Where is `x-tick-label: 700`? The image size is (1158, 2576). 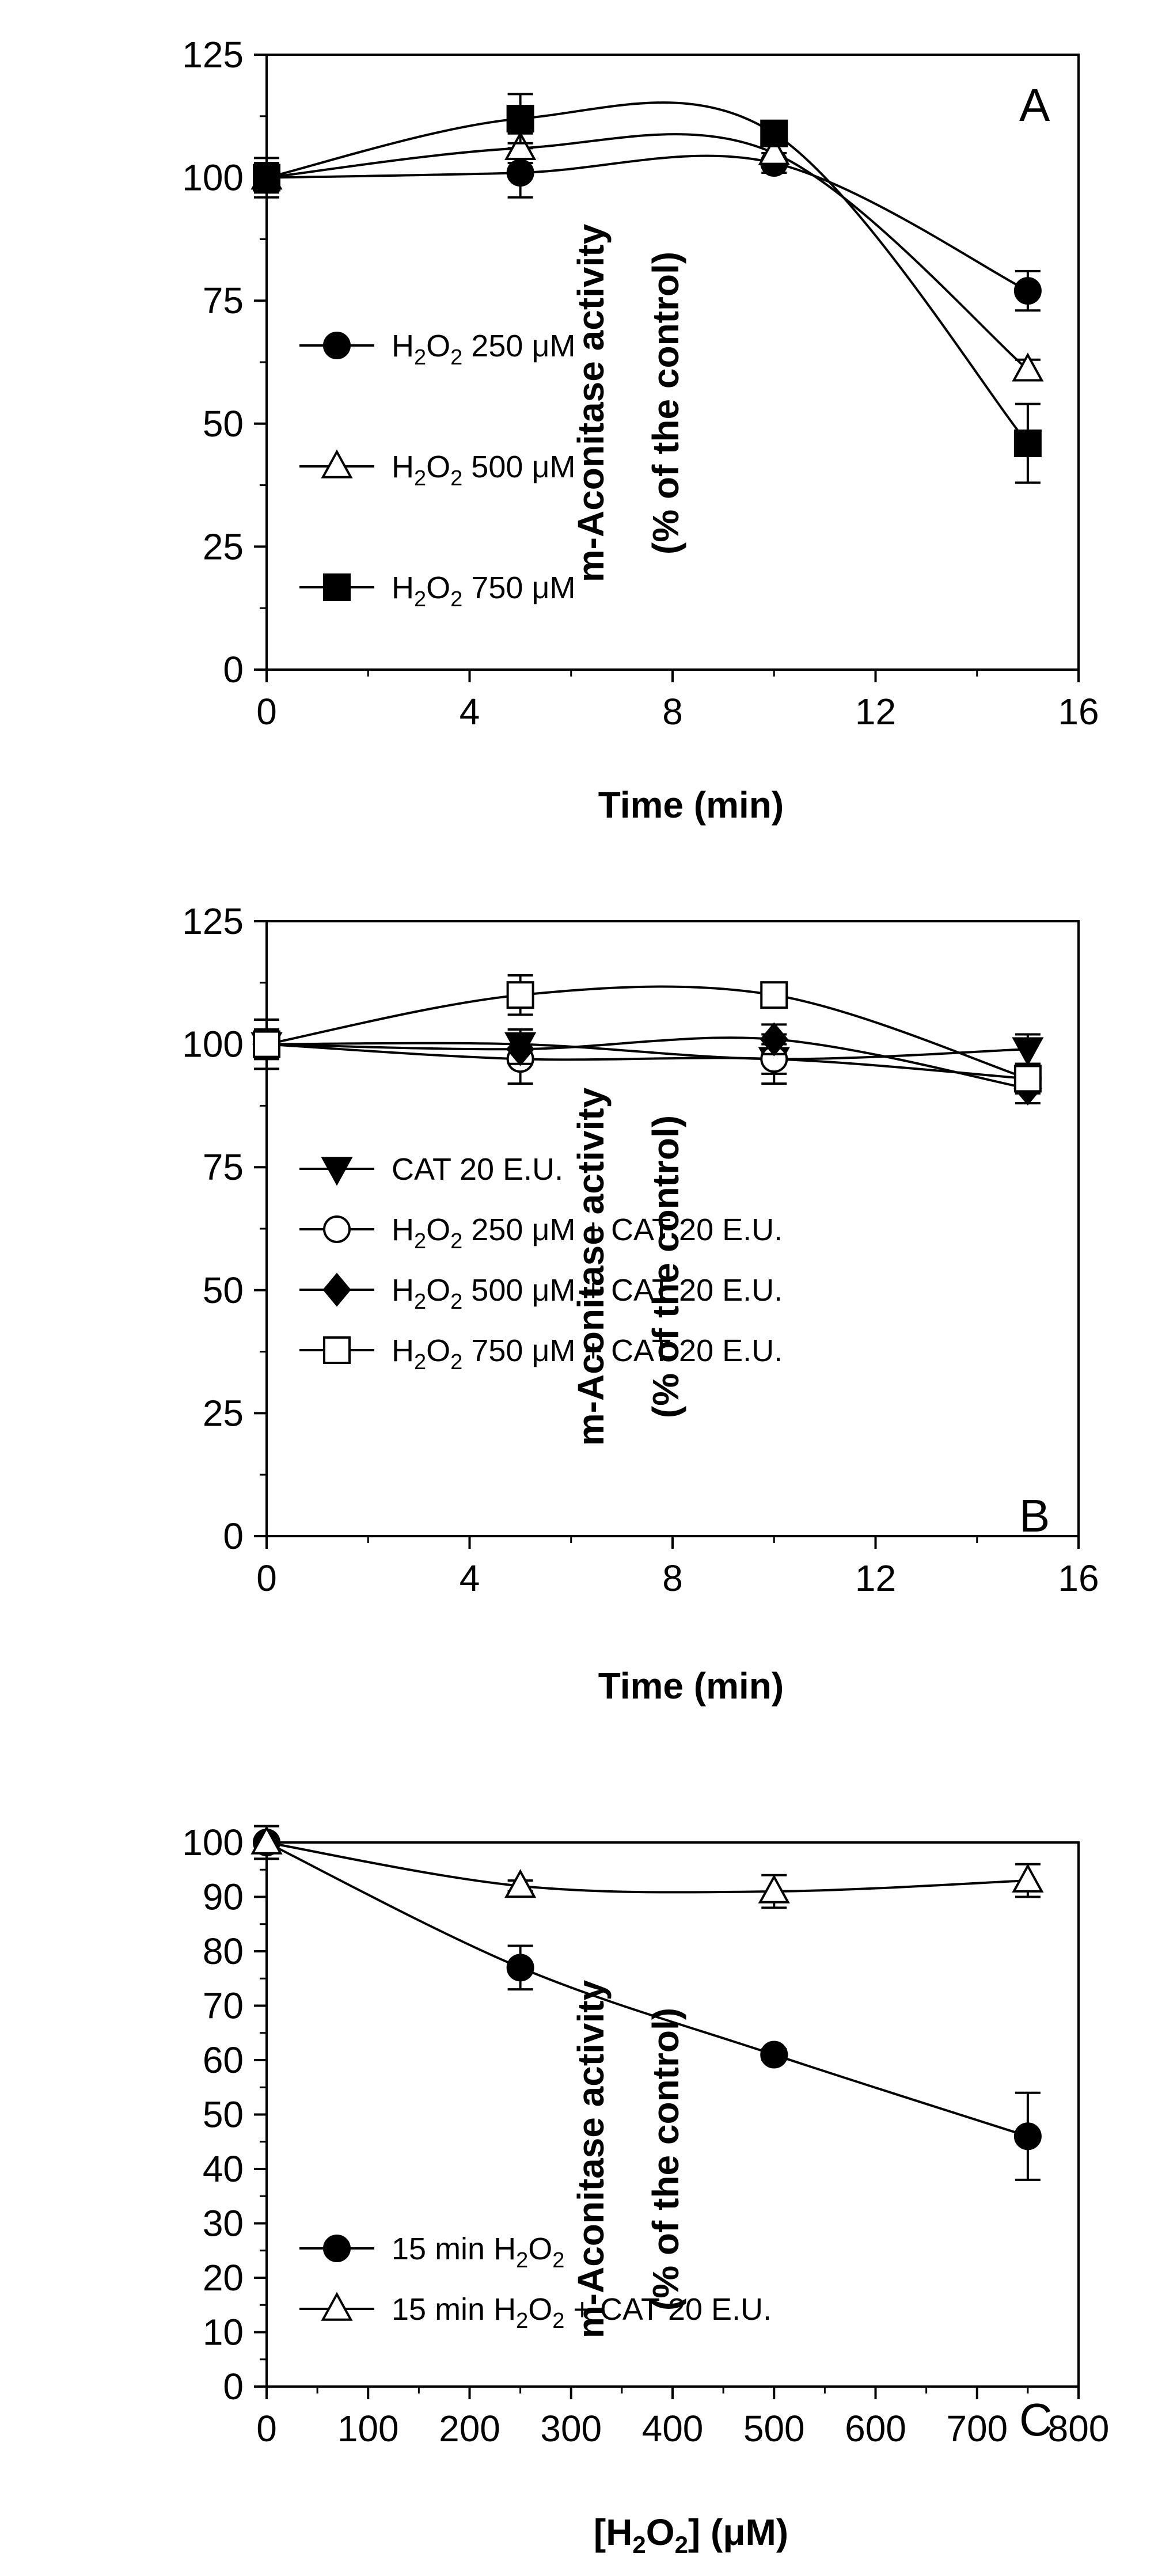
x-tick-label: 700 is located at coordinates (977, 2428).